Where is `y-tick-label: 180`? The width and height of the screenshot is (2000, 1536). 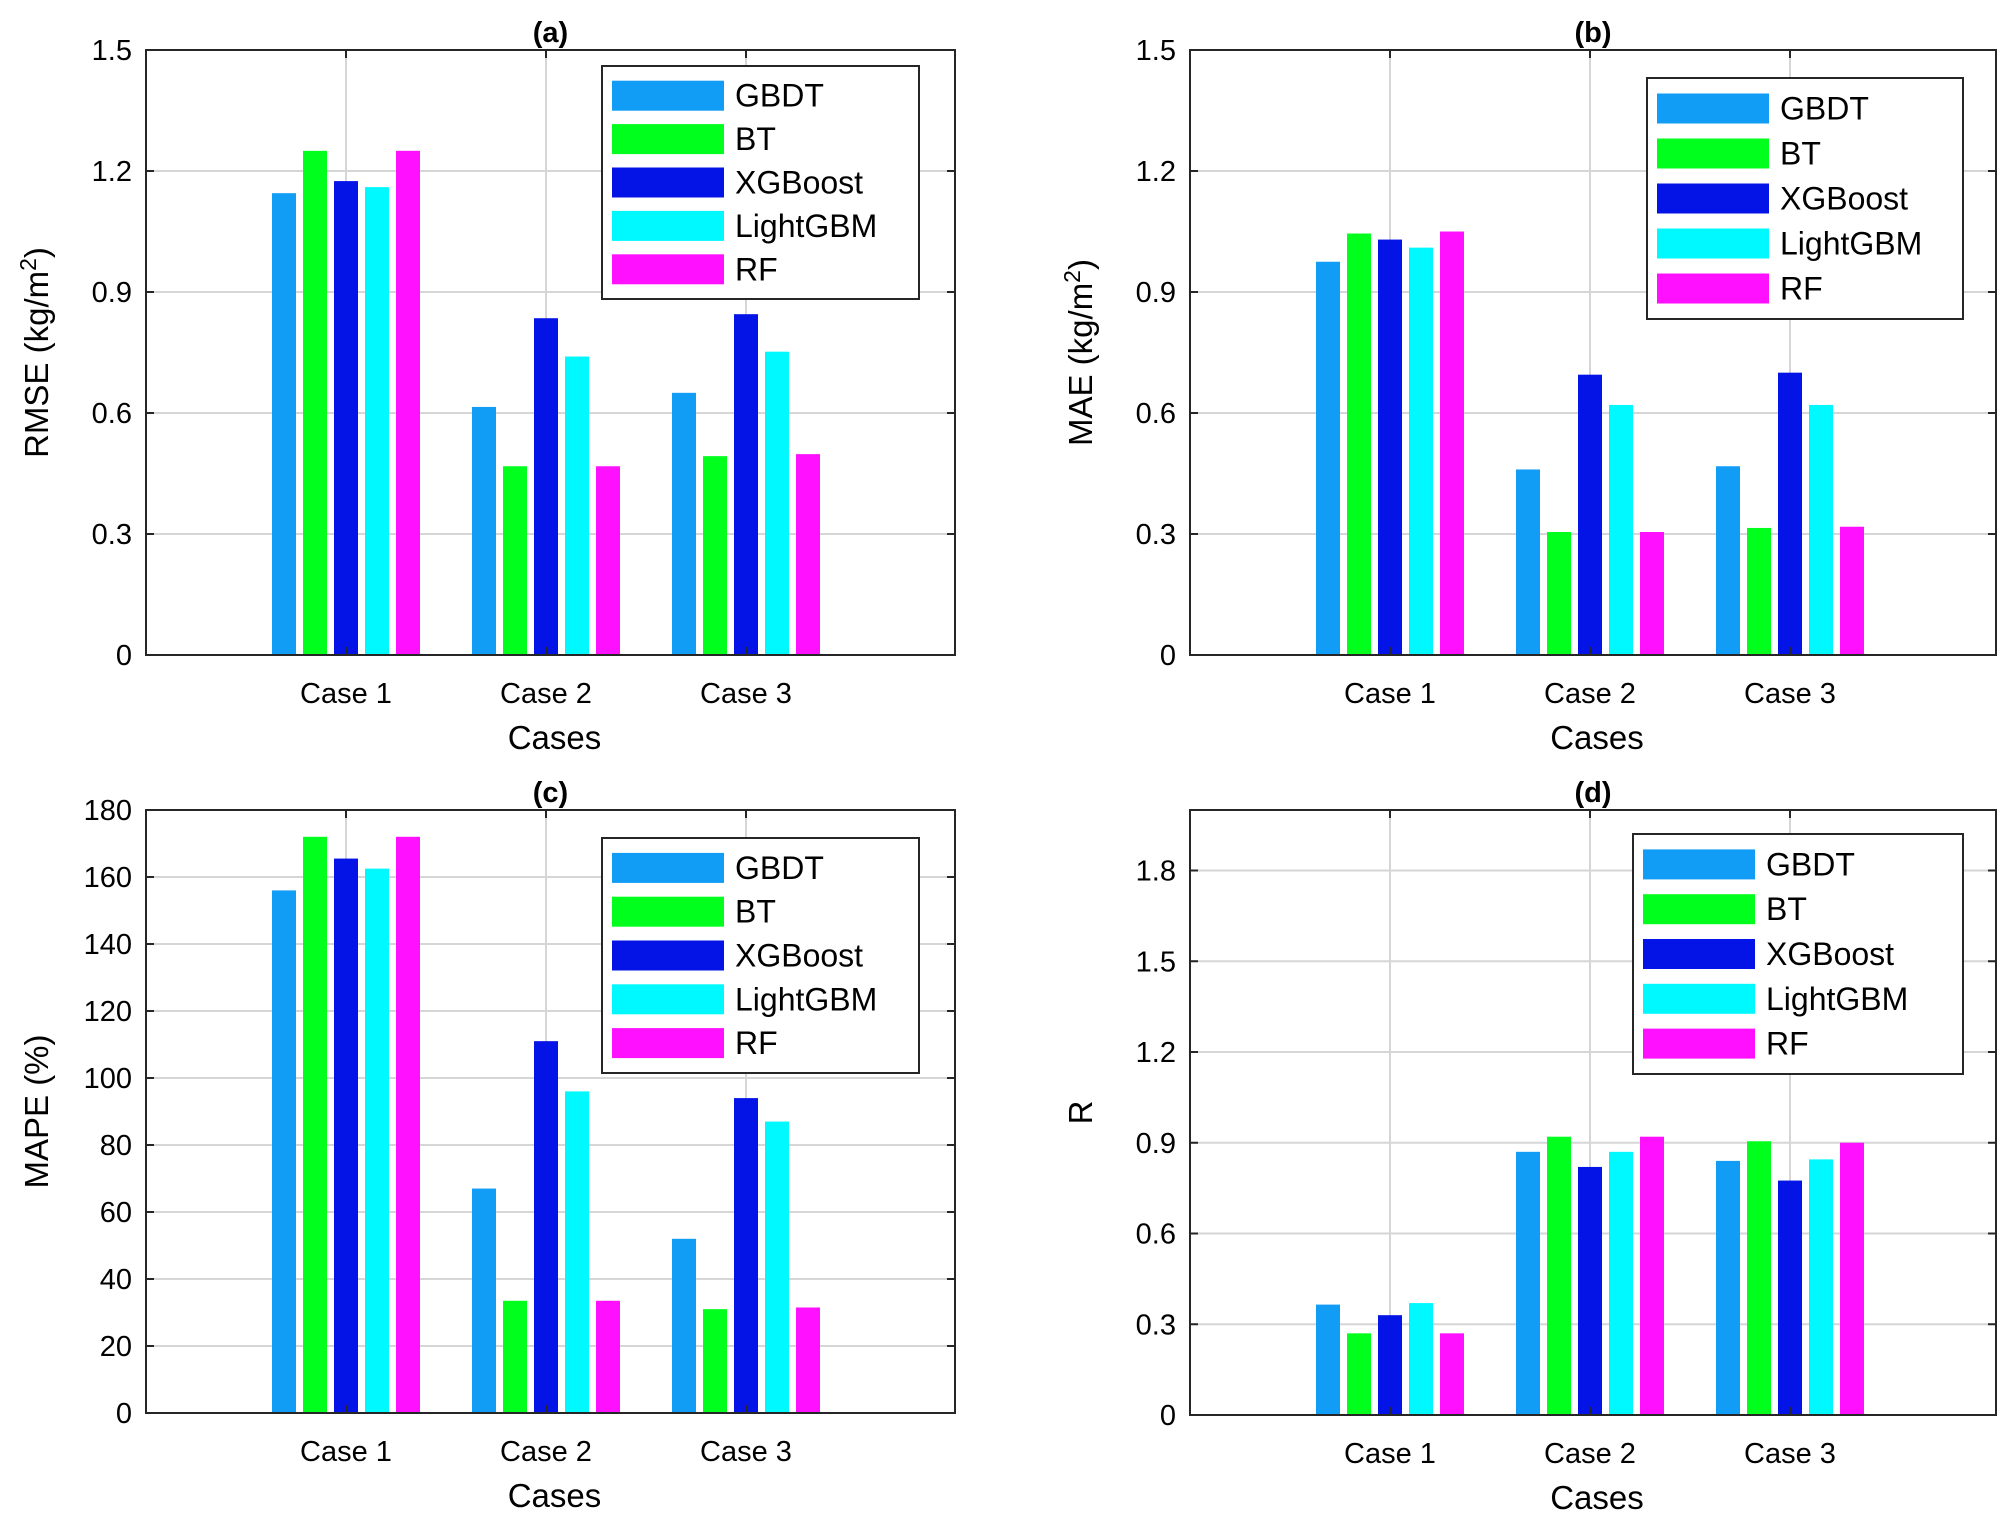
y-tick-label: 180 is located at coordinates (108, 811).